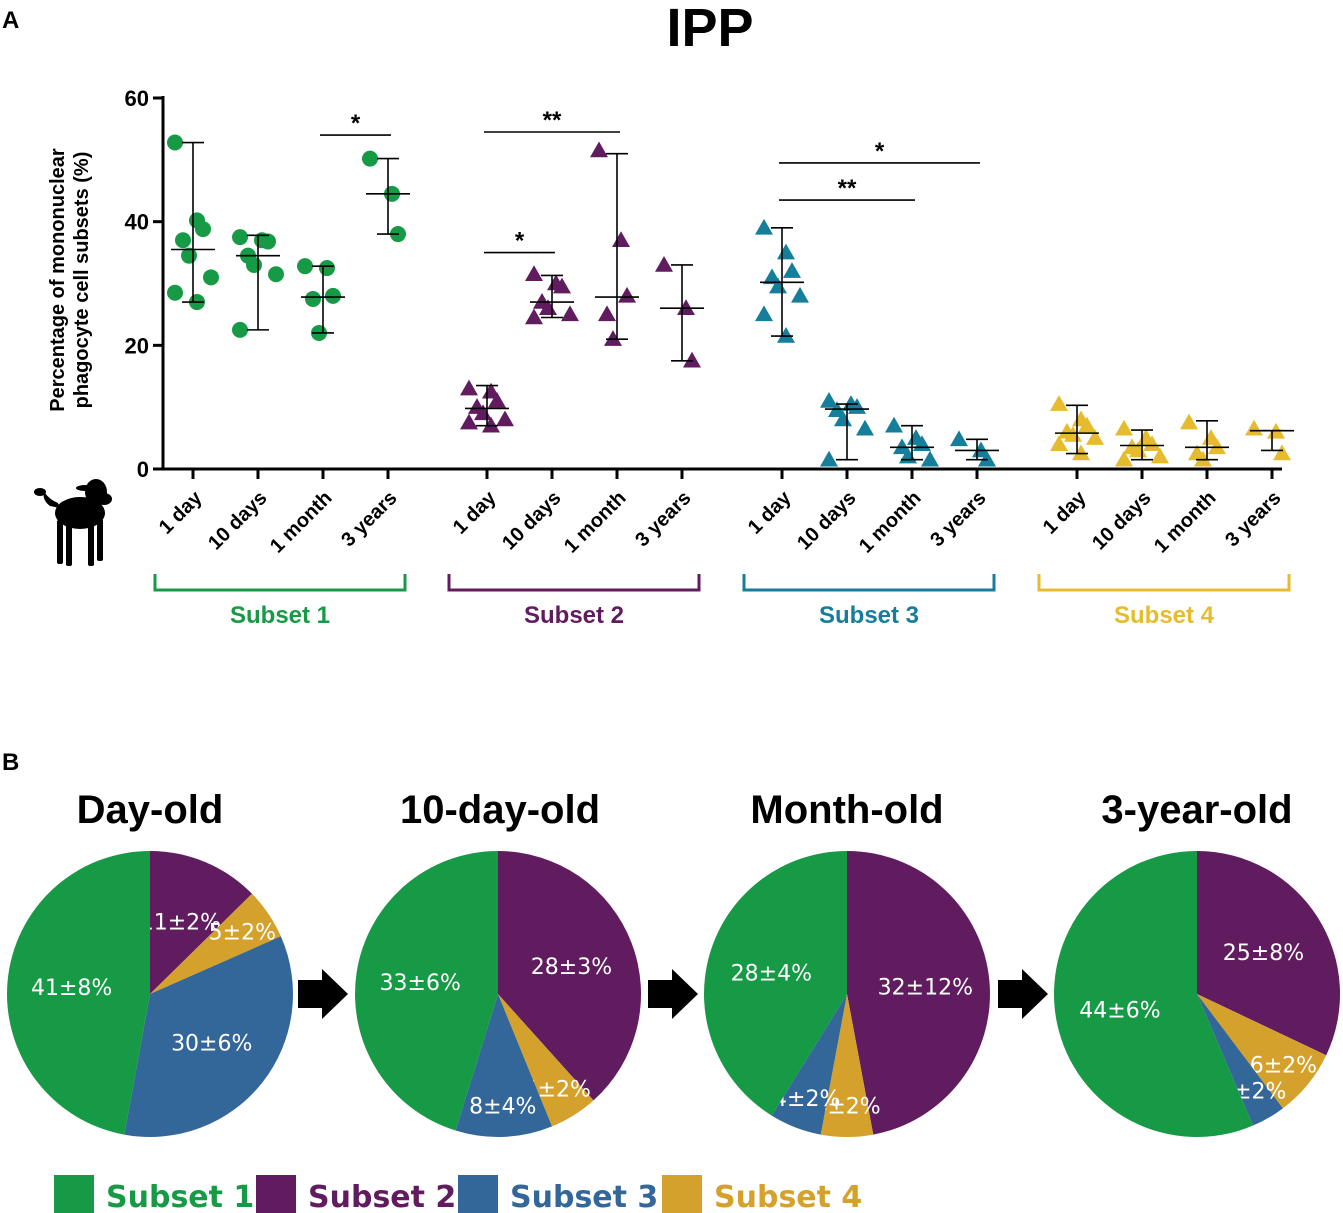 This screenshot has width=1343, height=1213. What do you see at coordinates (10, 20) in the screenshot?
I see `panel-a-label: A` at bounding box center [10, 20].